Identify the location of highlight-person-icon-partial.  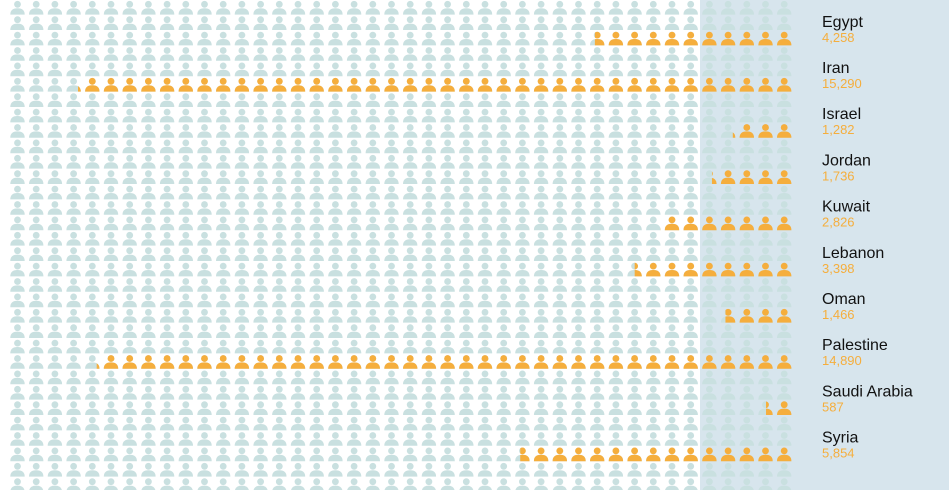
(714, 177).